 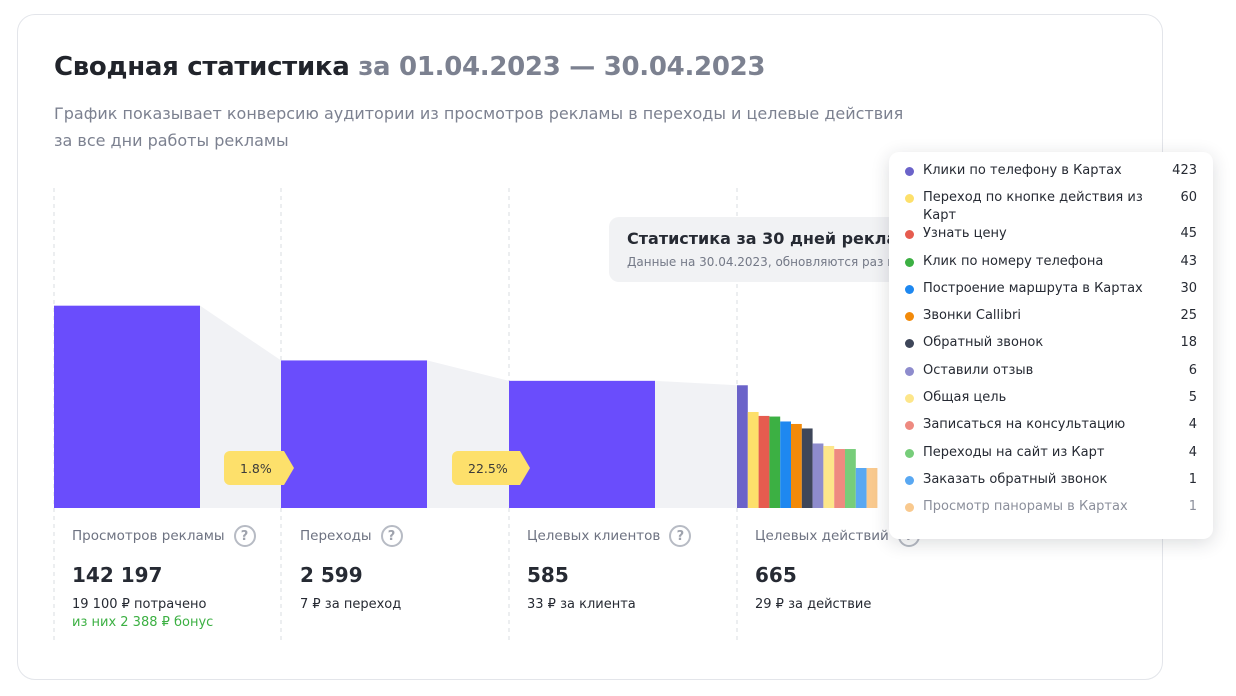 I want to click on legend-item: Узнать цену 45, so click(x=1051, y=238).